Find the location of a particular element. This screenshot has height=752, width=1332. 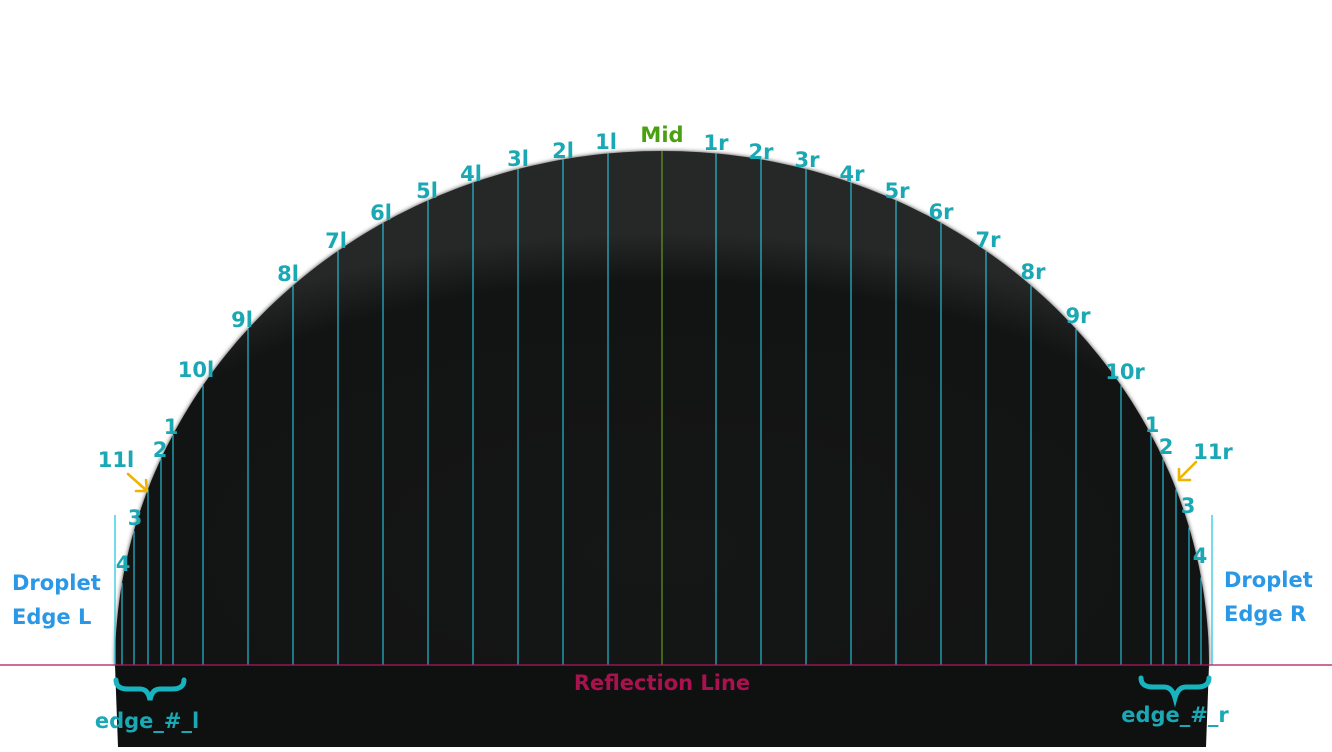

line-label-right: 5r is located at coordinates (898, 191).